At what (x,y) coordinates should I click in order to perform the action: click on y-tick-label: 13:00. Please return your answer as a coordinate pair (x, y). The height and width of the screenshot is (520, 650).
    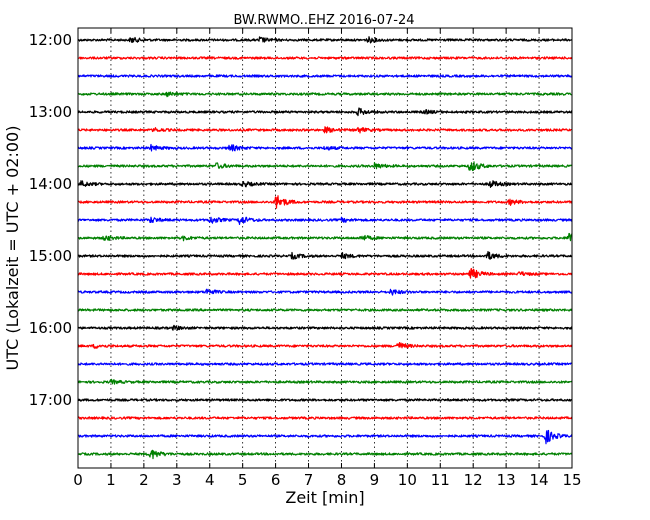
    Looking at the image, I should click on (50, 112).